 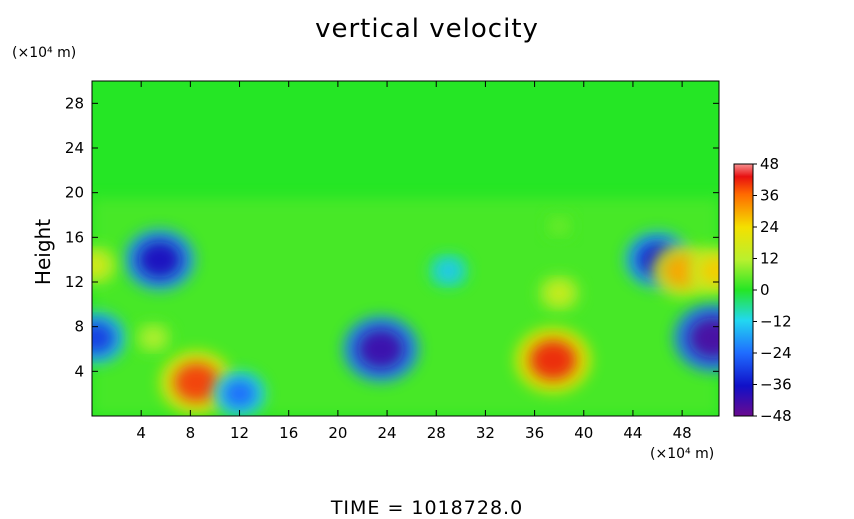 I want to click on colorbar-tick-label: 24, so click(x=769, y=227).